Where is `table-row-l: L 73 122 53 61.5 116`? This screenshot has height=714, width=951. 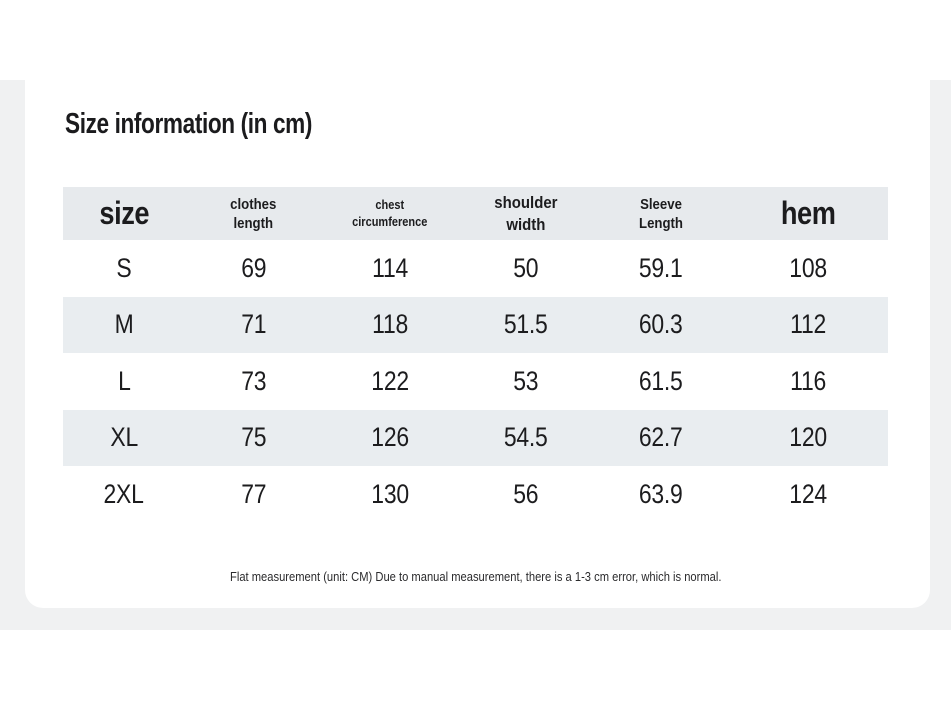 table-row-l: L 73 122 53 61.5 116 is located at coordinates (475, 381).